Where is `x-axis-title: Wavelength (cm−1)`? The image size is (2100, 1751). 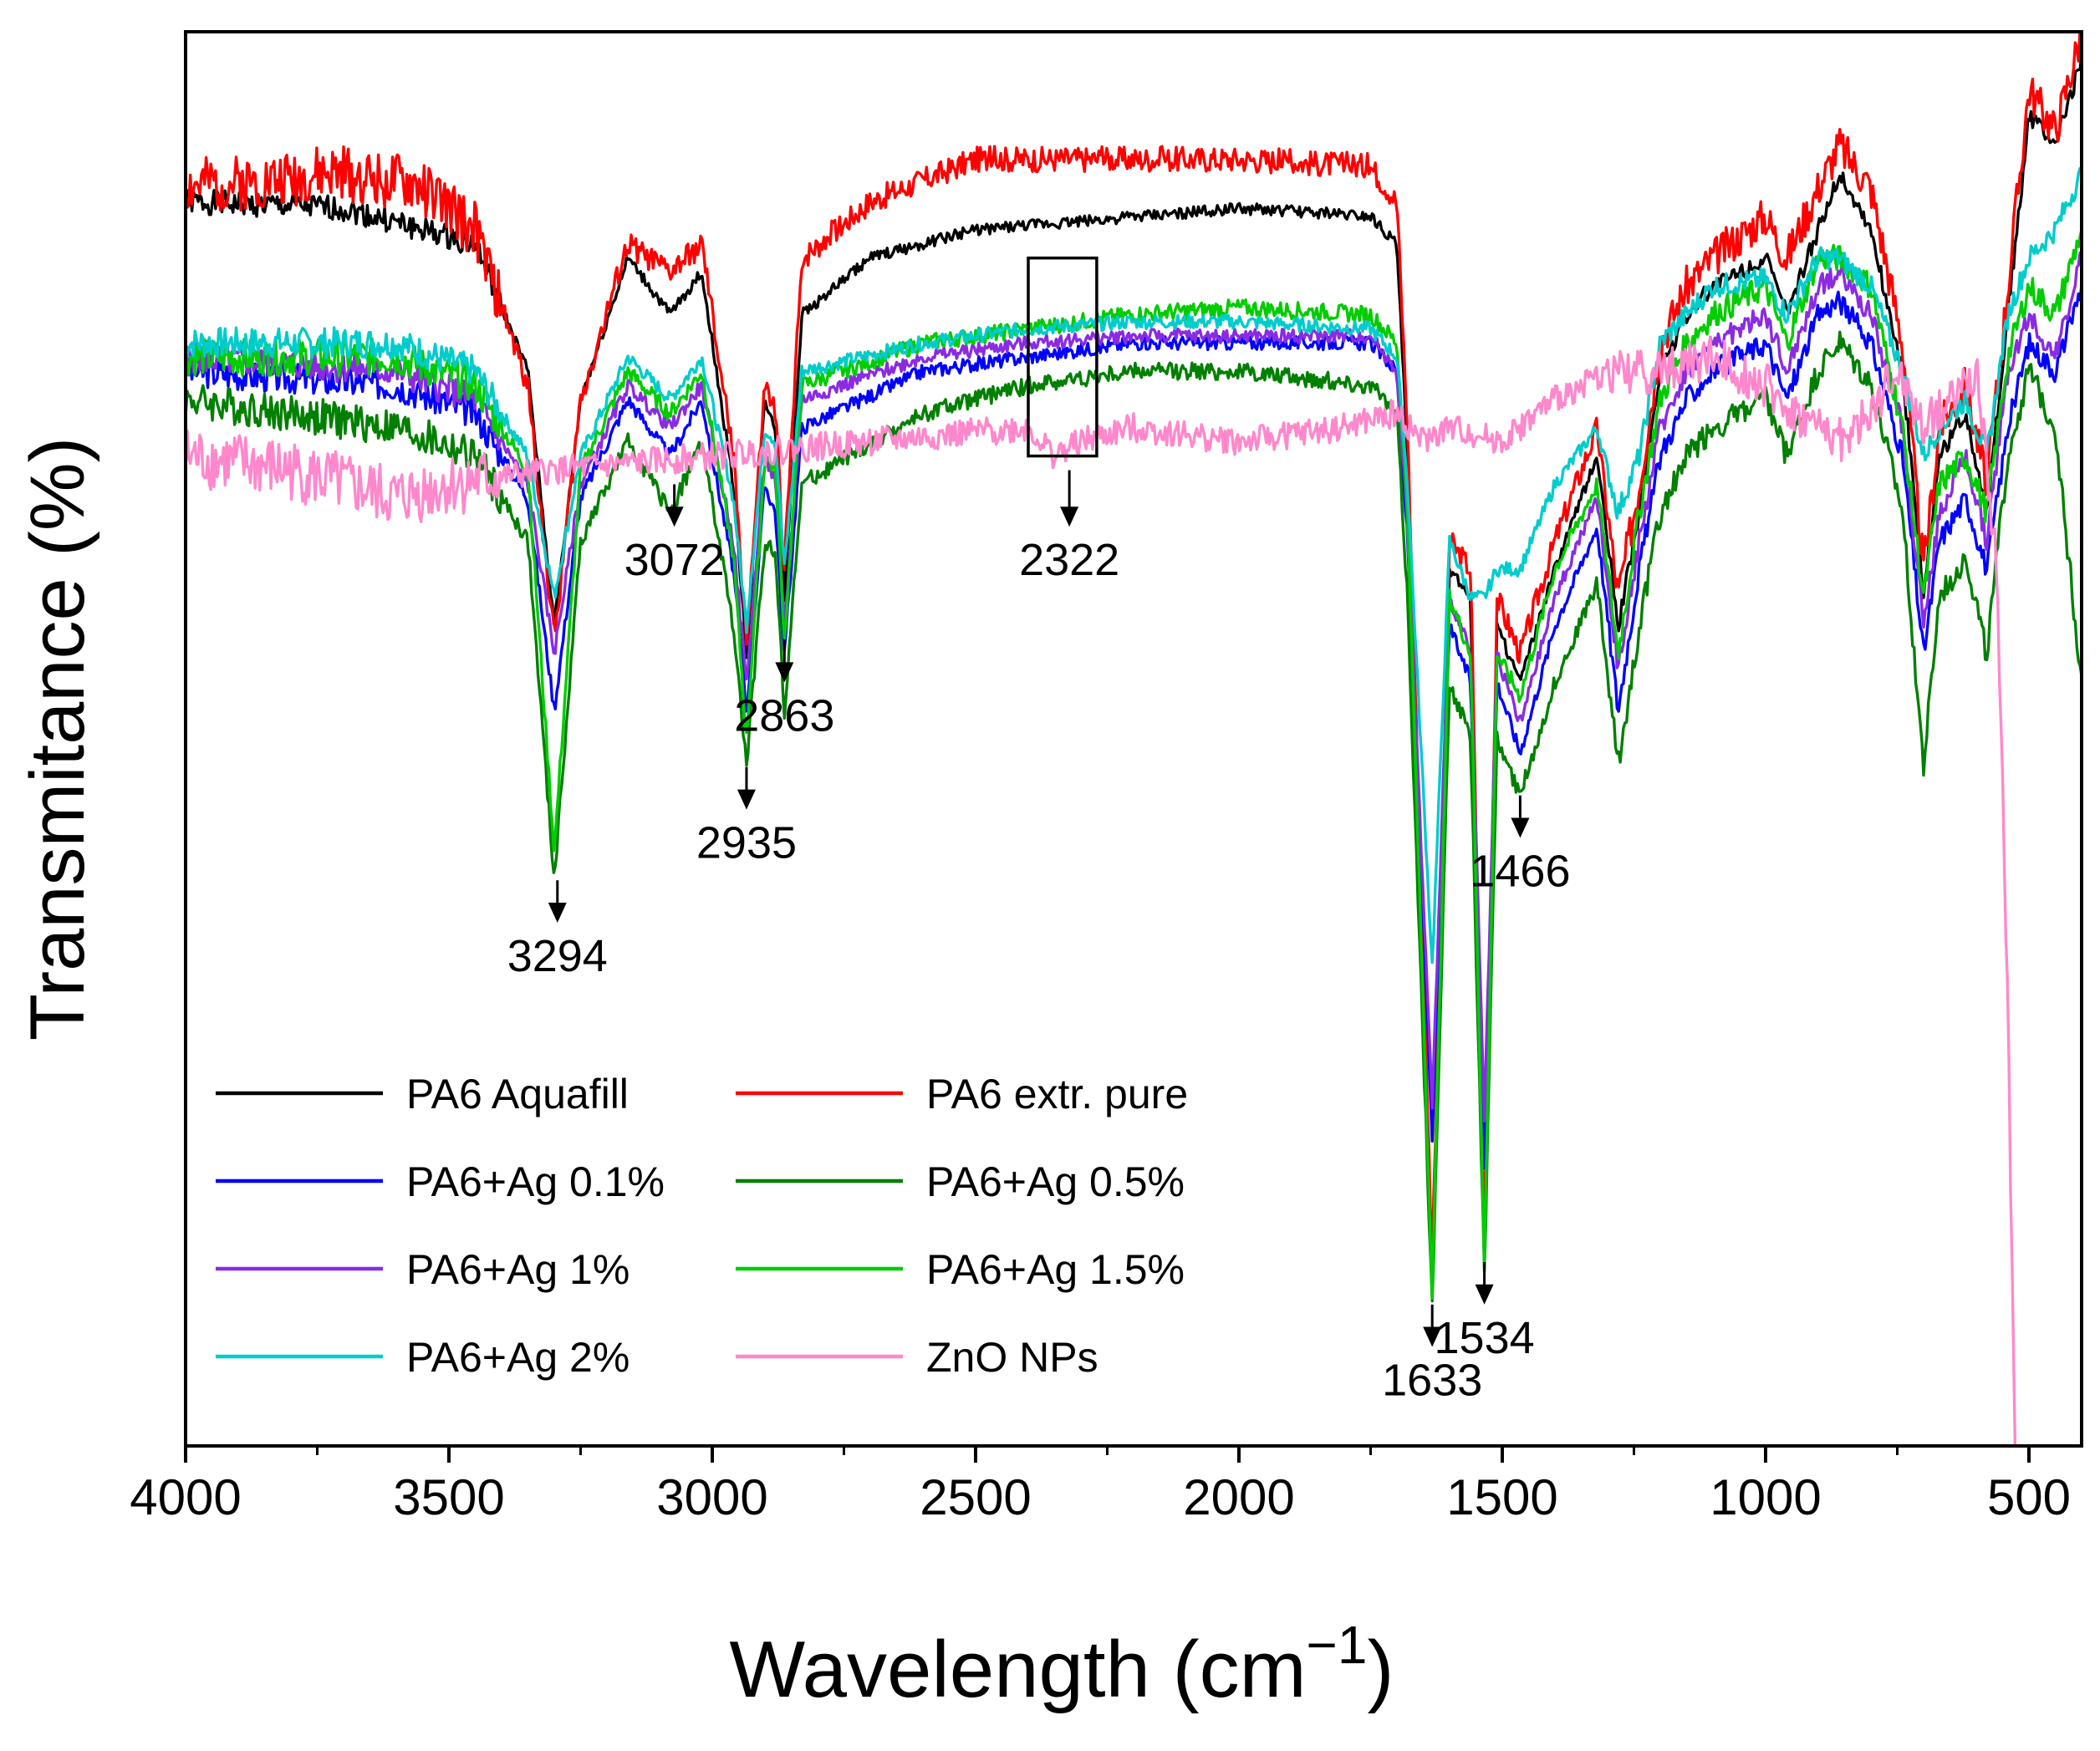 x-axis-title: Wavelength (cm−1) is located at coordinates (1062, 1664).